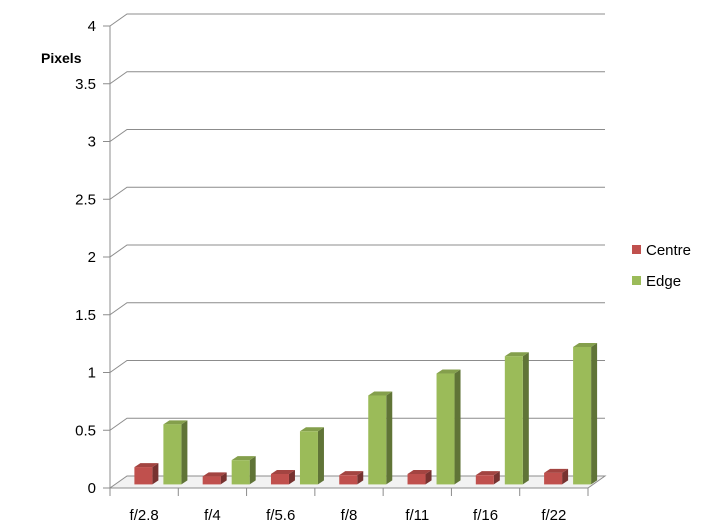 The width and height of the screenshot is (705, 531). What do you see at coordinates (668, 250) in the screenshot?
I see `legend-label: Centre` at bounding box center [668, 250].